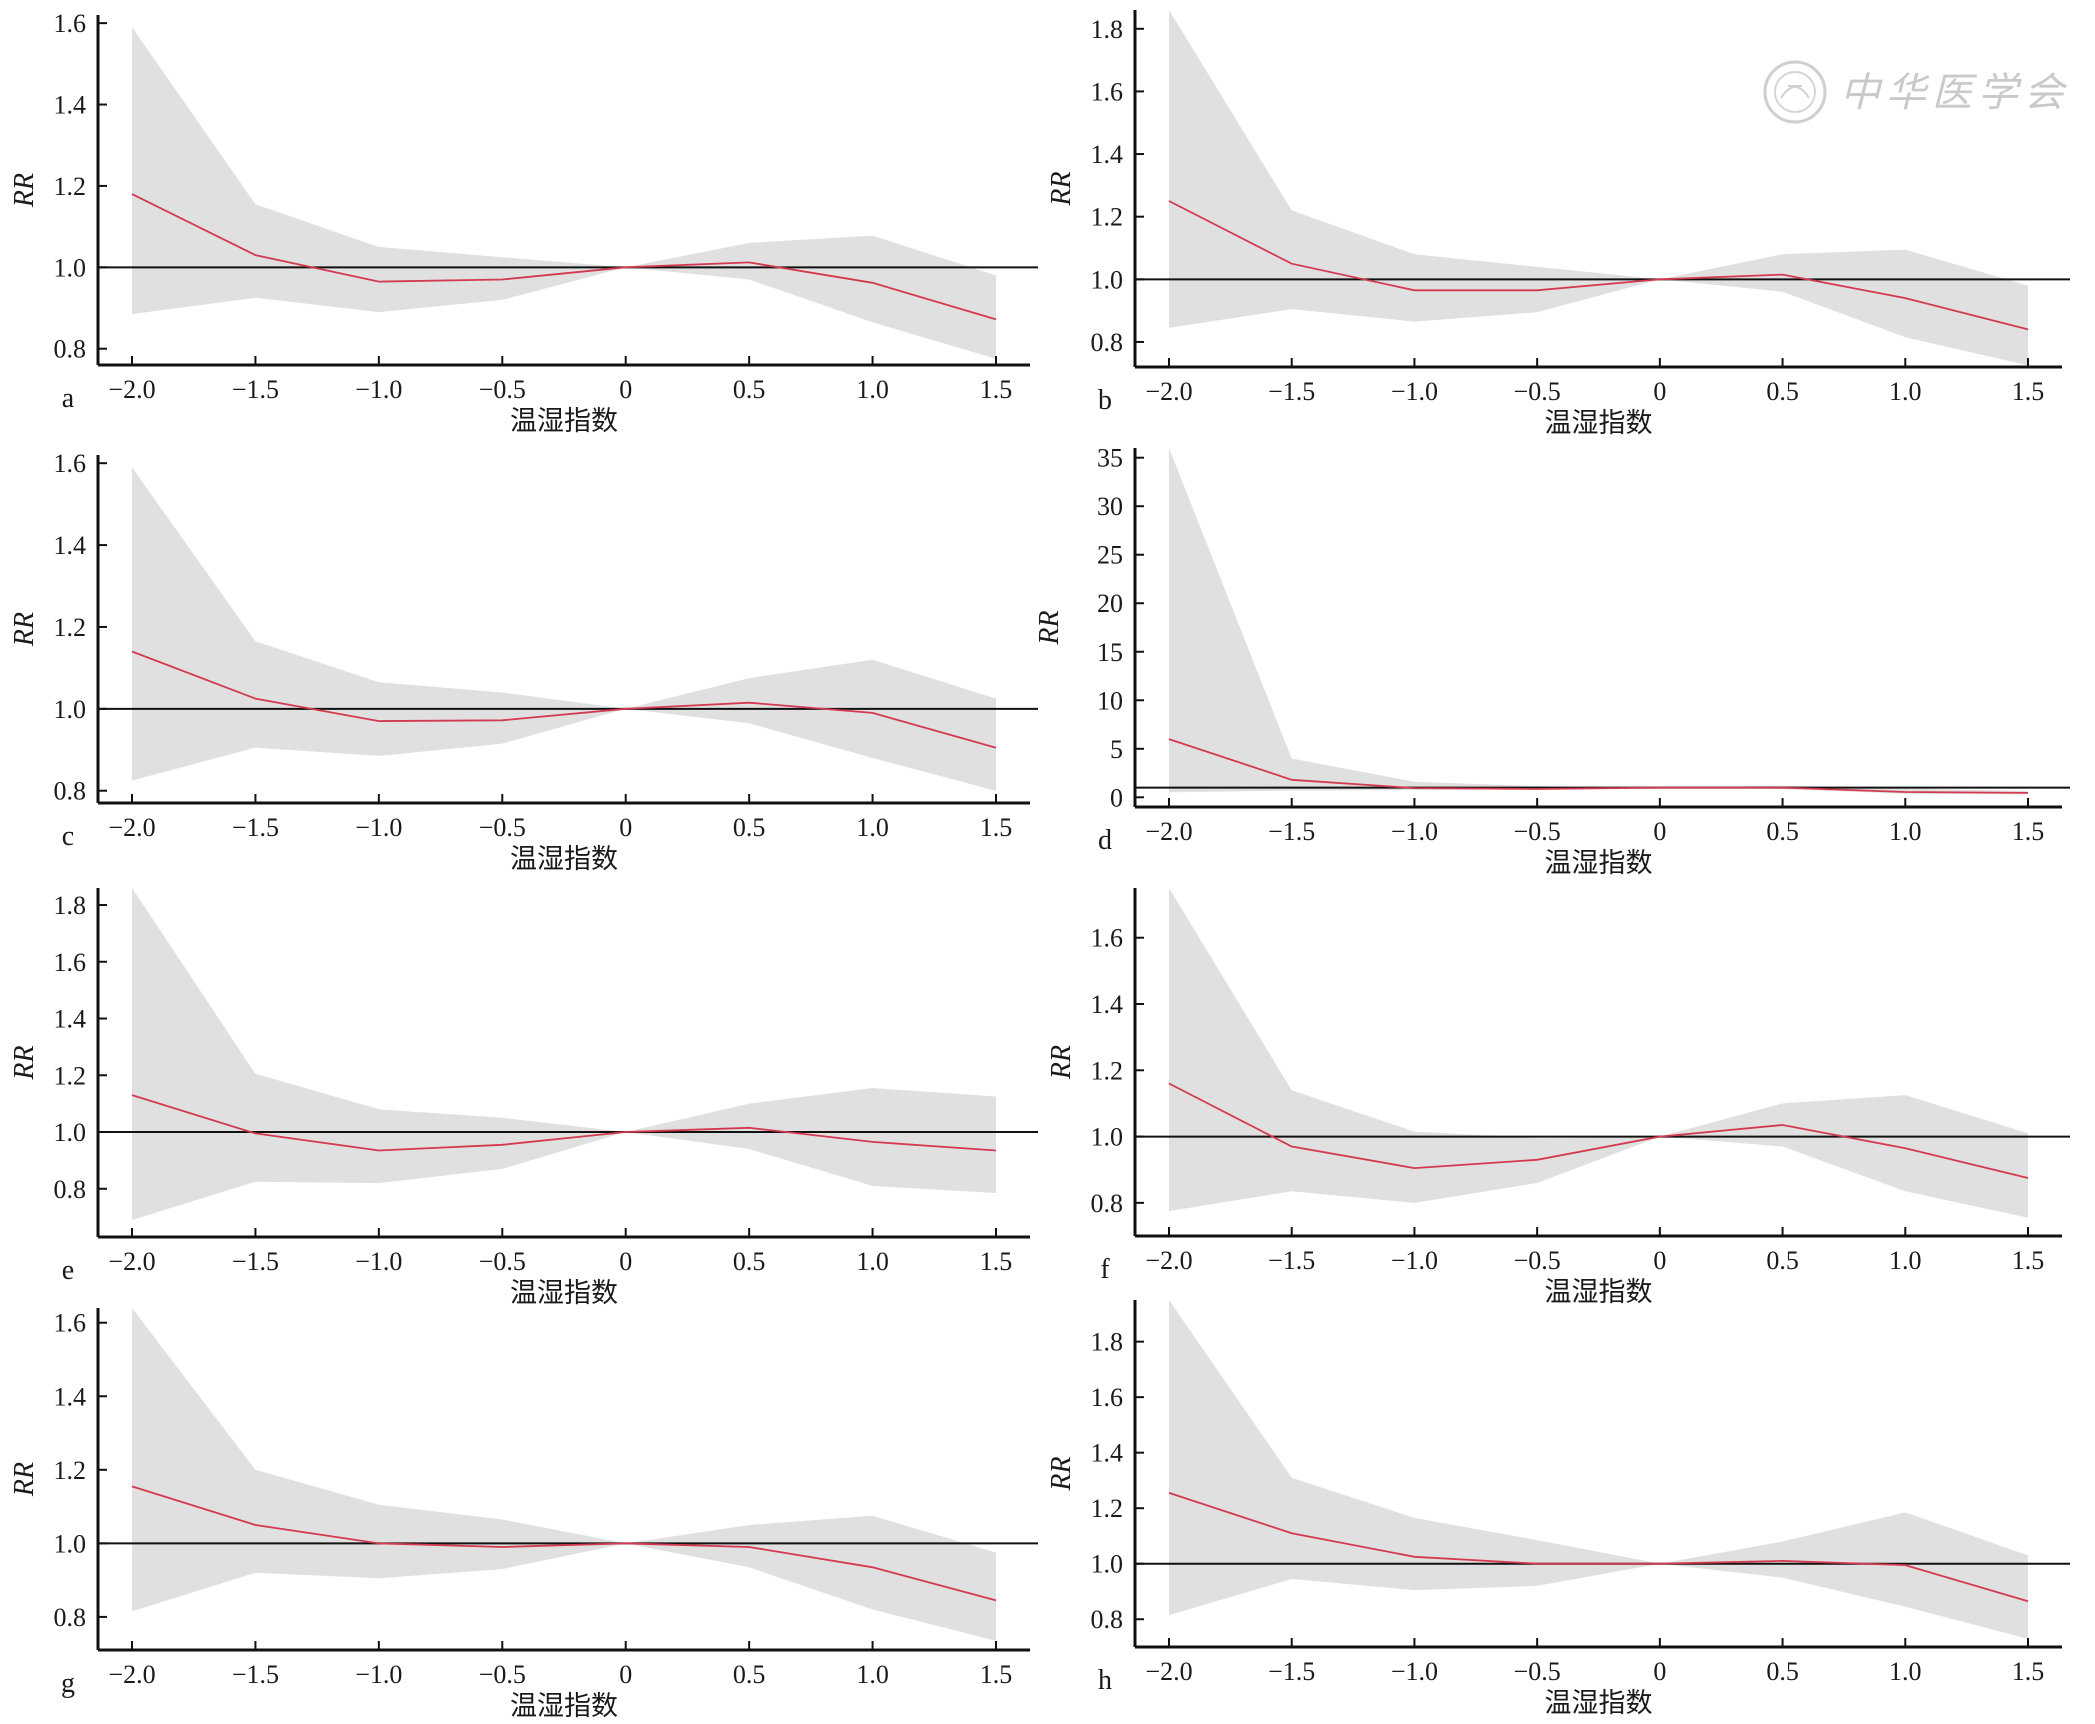 Image resolution: width=2095 pixels, height=1724 pixels. I want to click on x-tick-label-b: 1.5, so click(2028, 391).